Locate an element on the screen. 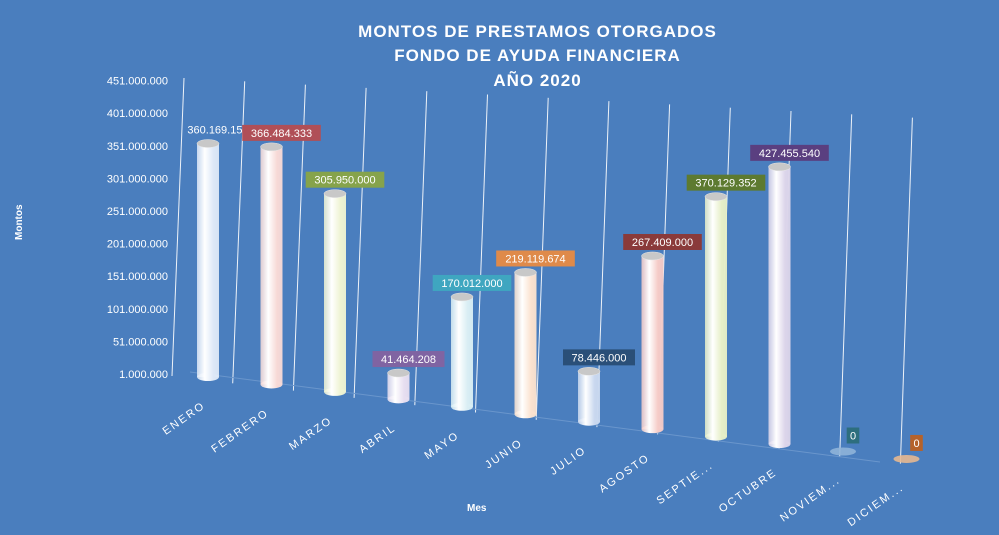  category-label: JULIO is located at coordinates (568, 460).